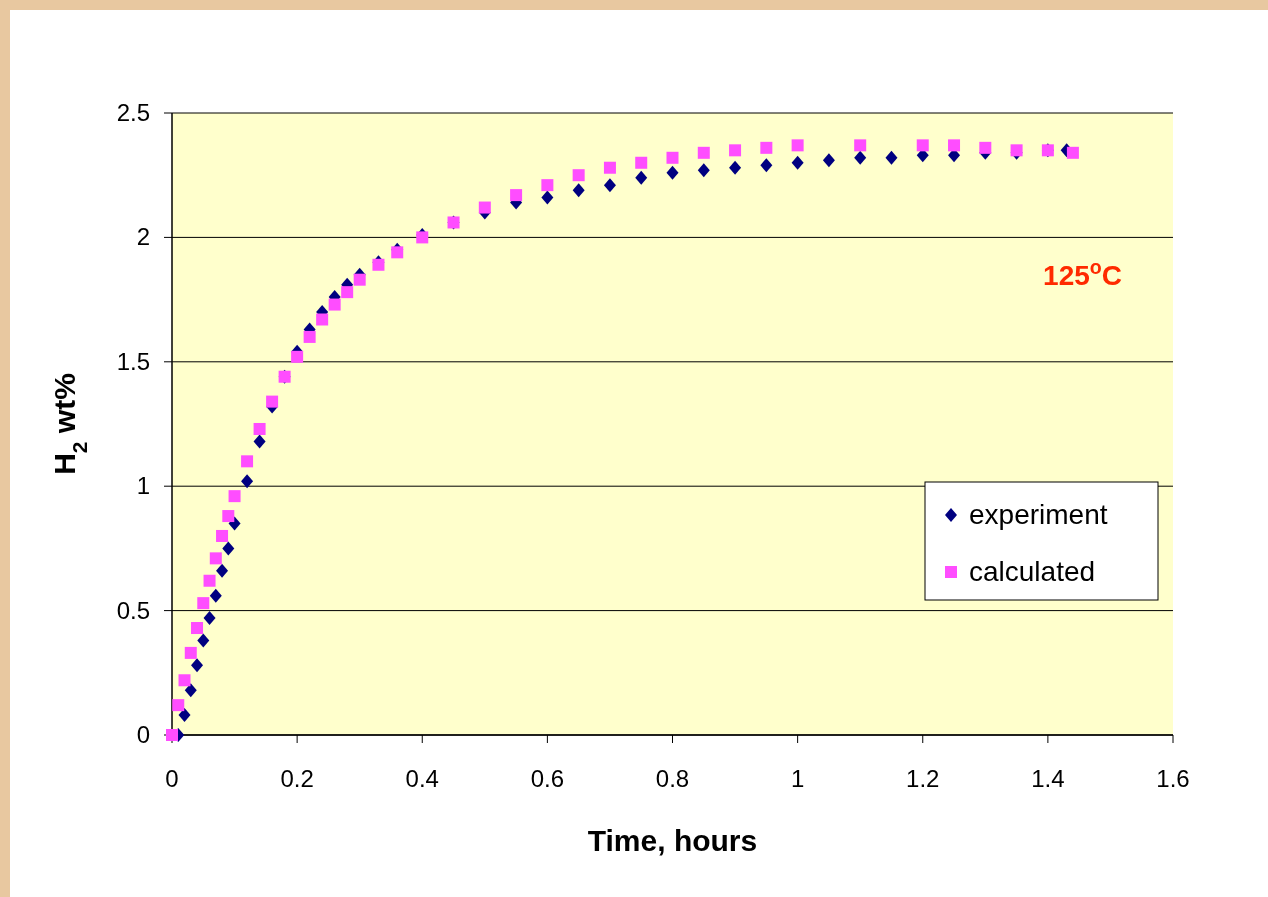 Image resolution: width=1268 pixels, height=897 pixels. Describe the element at coordinates (1048, 778) in the screenshot. I see `x-tick-label: 1.4` at that location.